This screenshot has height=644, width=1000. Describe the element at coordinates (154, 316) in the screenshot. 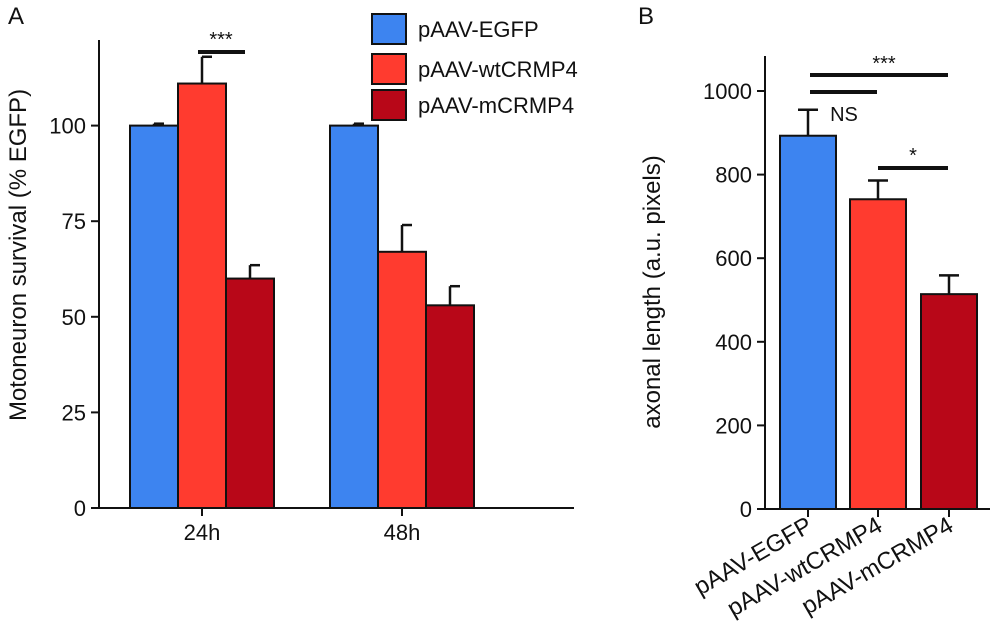

I see `bar-a-24h-paav-egfp` at that location.